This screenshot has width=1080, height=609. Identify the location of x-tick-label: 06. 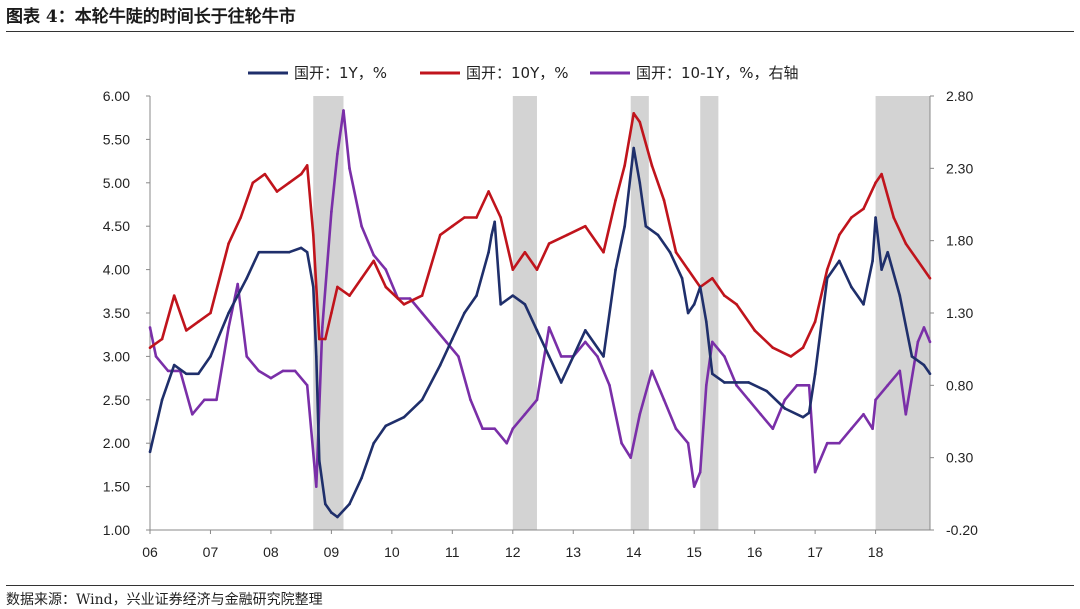
(150, 552).